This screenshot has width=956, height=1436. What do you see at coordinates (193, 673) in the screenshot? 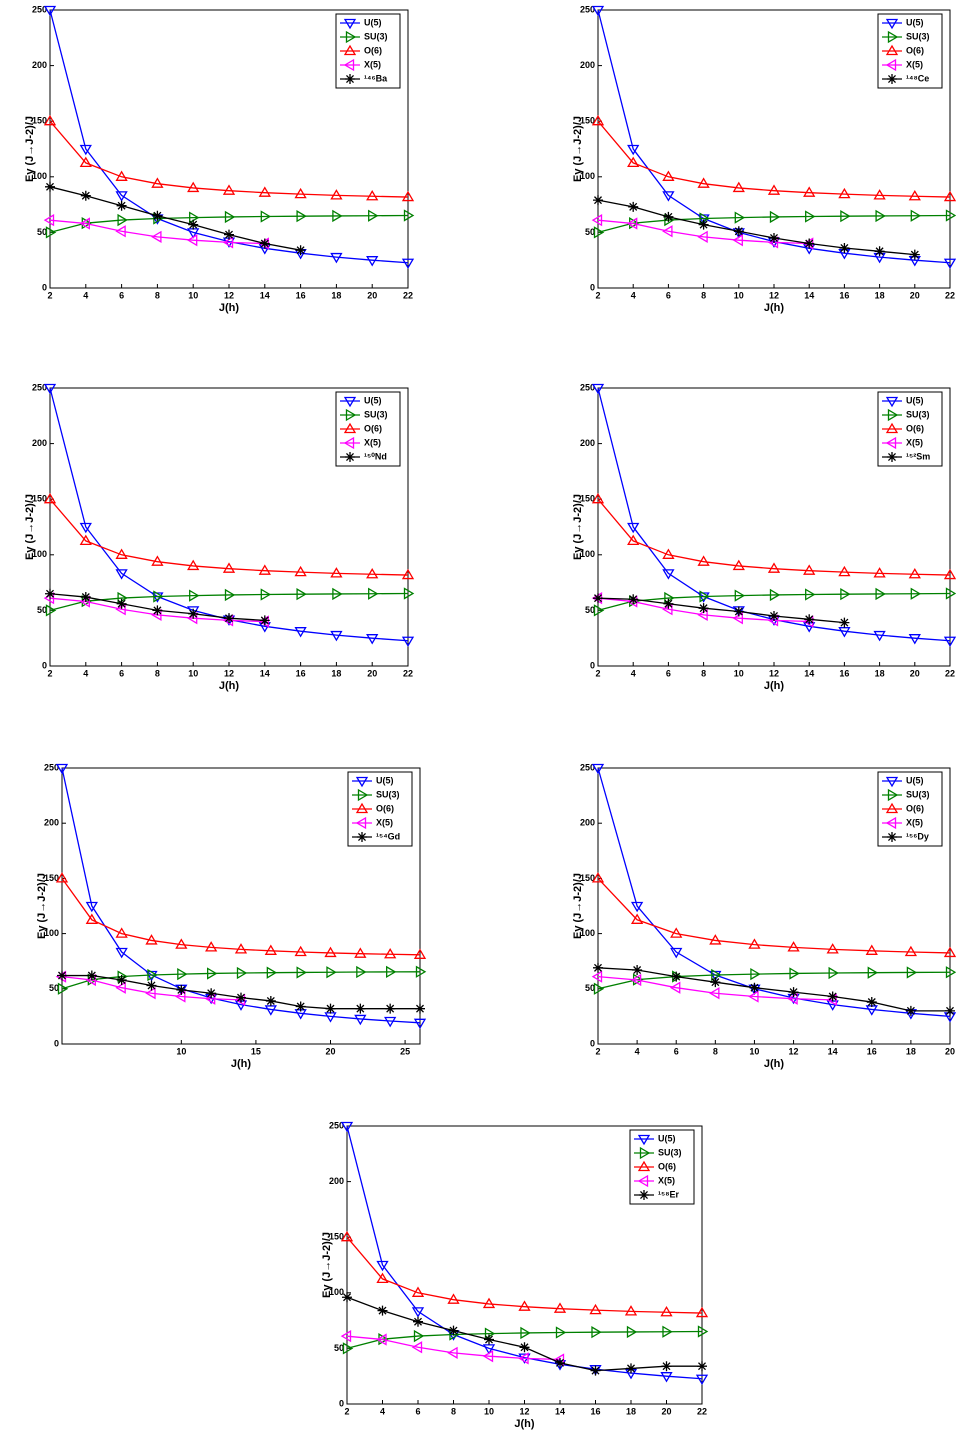
I see `x-tick-label: 10` at bounding box center [193, 673].